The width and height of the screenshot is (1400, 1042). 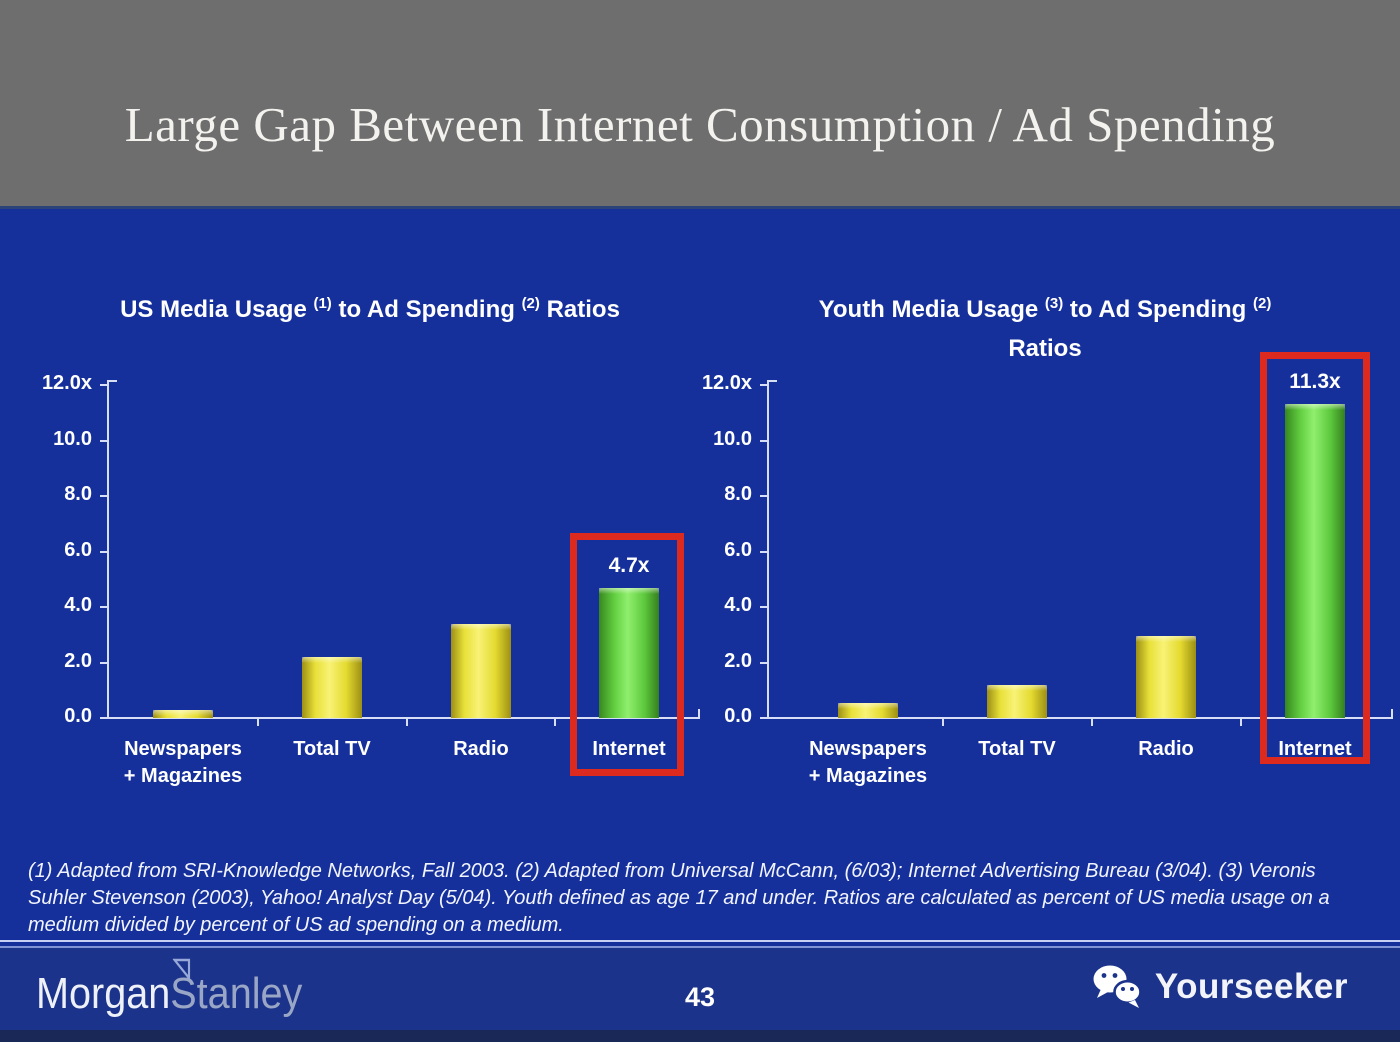 What do you see at coordinates (217, 309) in the screenshot?
I see `title-text: US Media Usage` at bounding box center [217, 309].